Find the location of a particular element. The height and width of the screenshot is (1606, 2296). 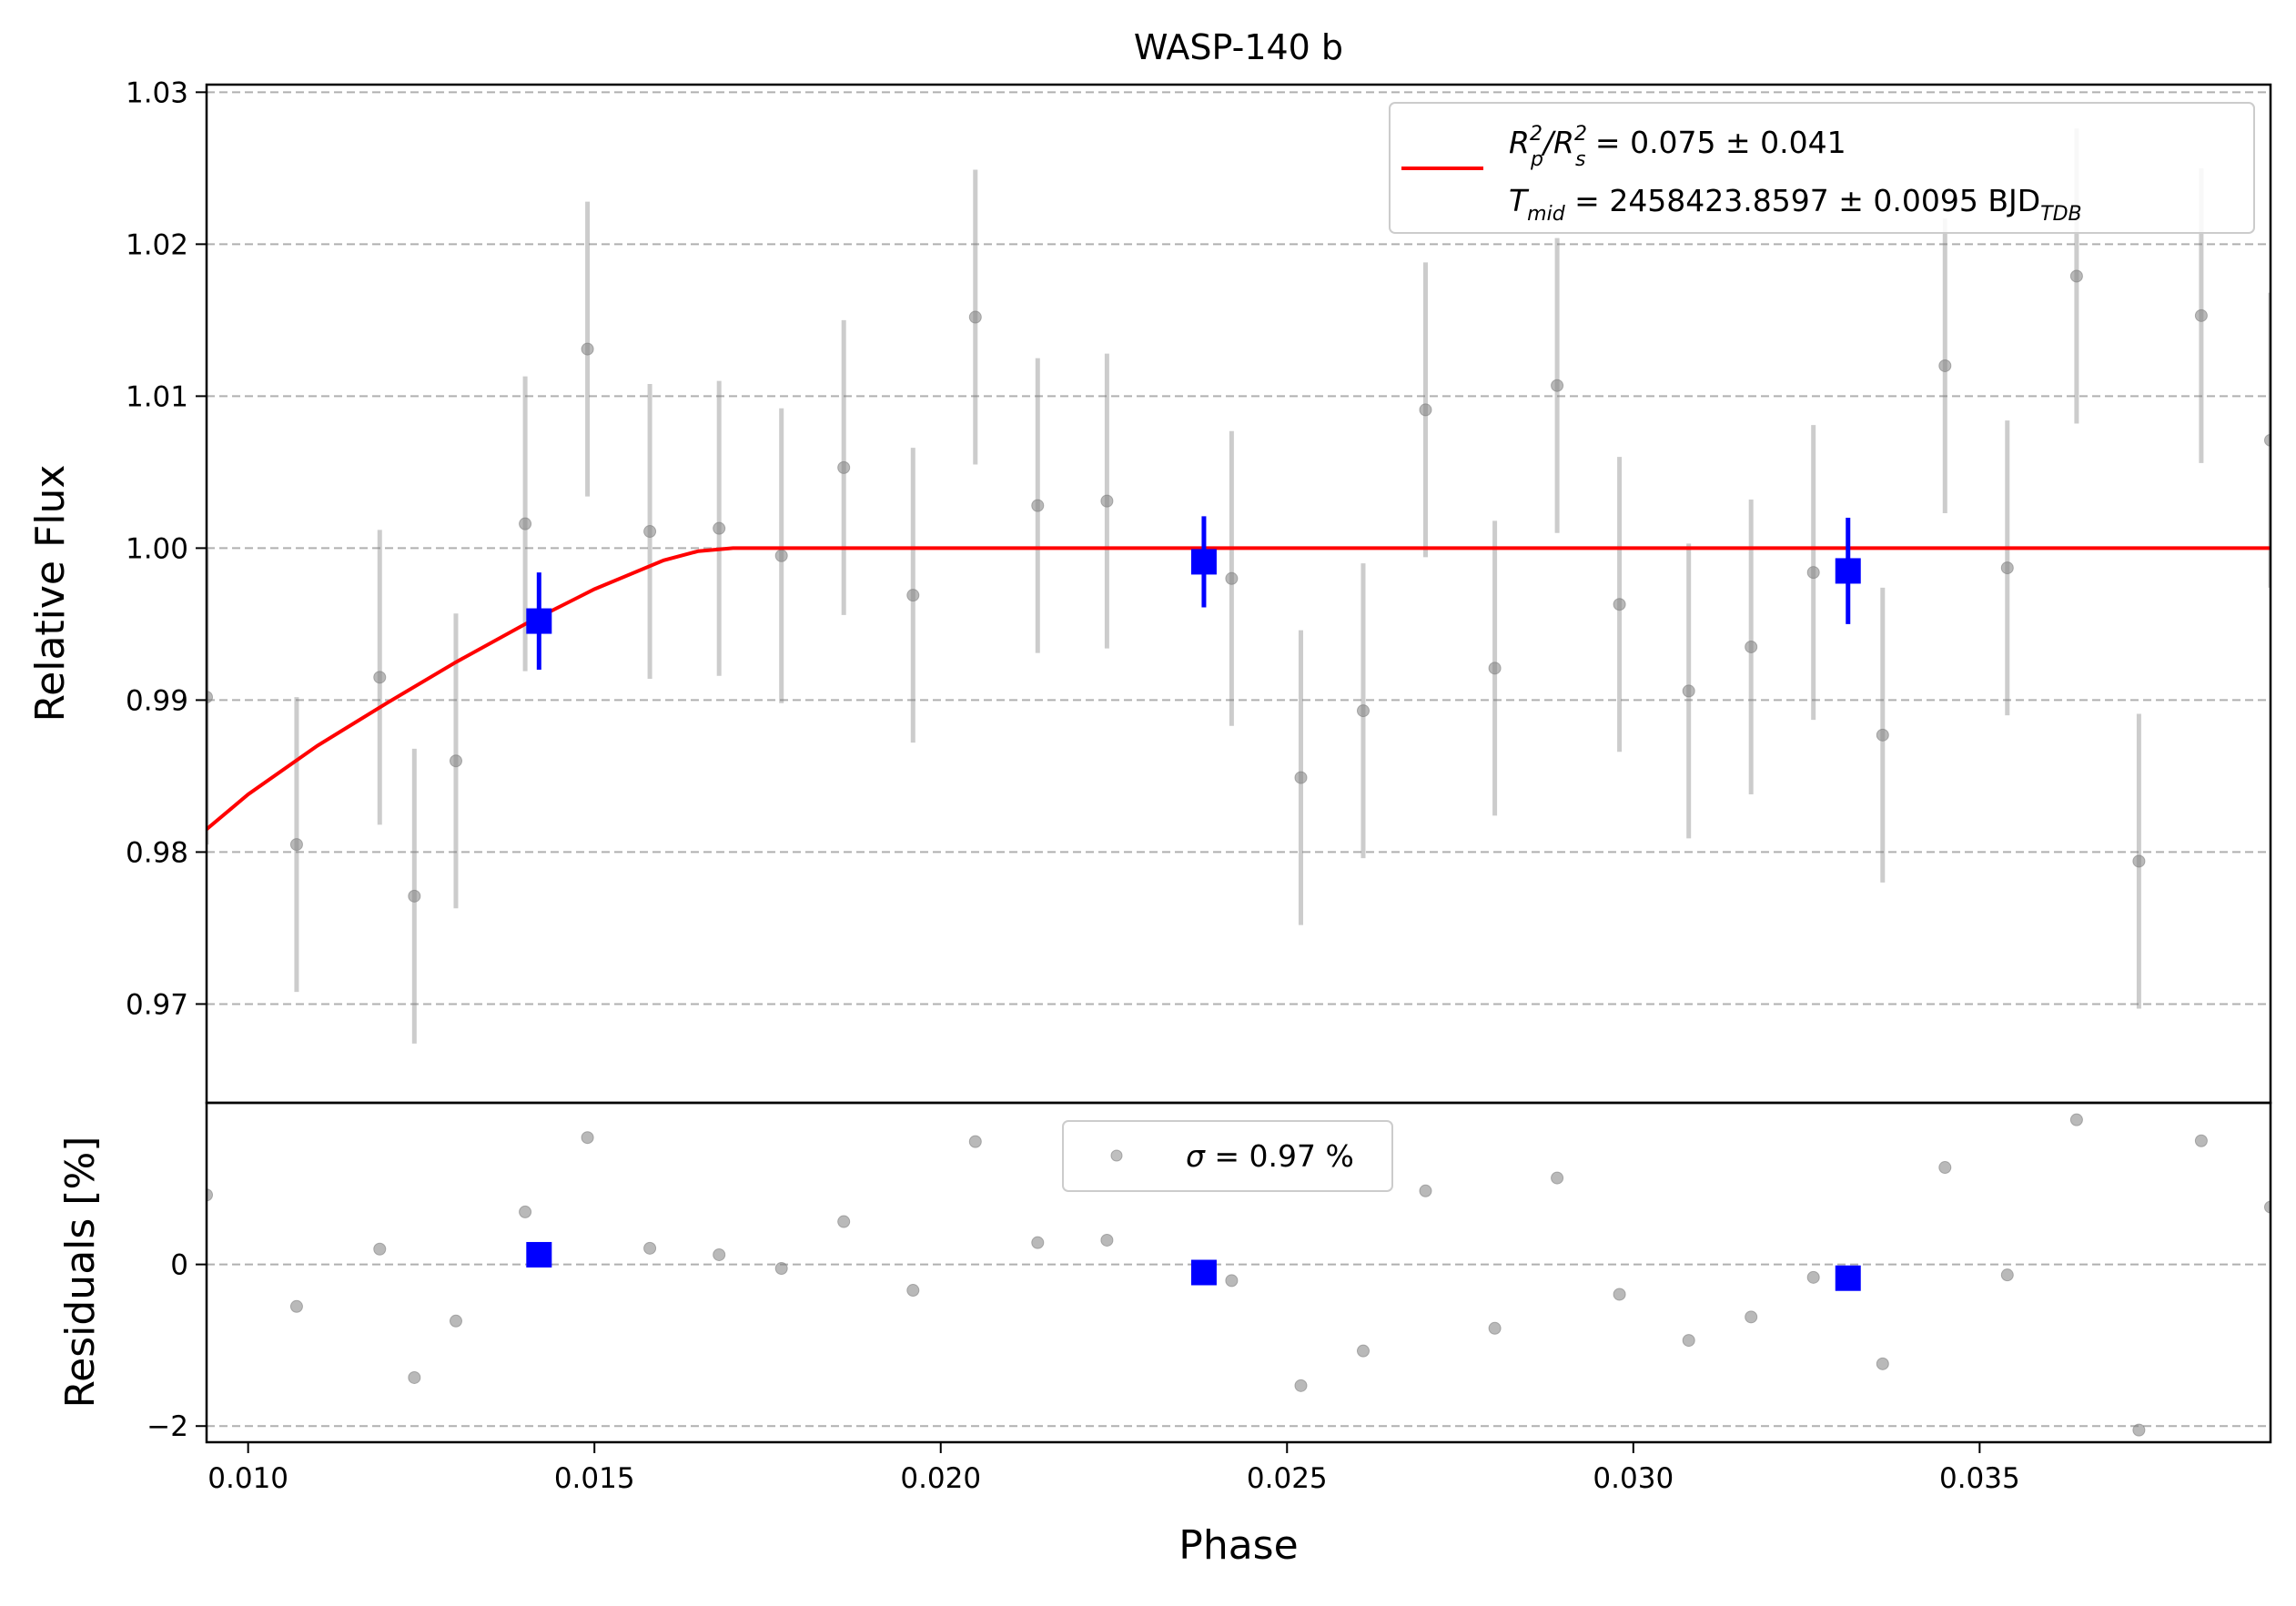

bottom-ytick-label: 0 is located at coordinates (179, 1265).